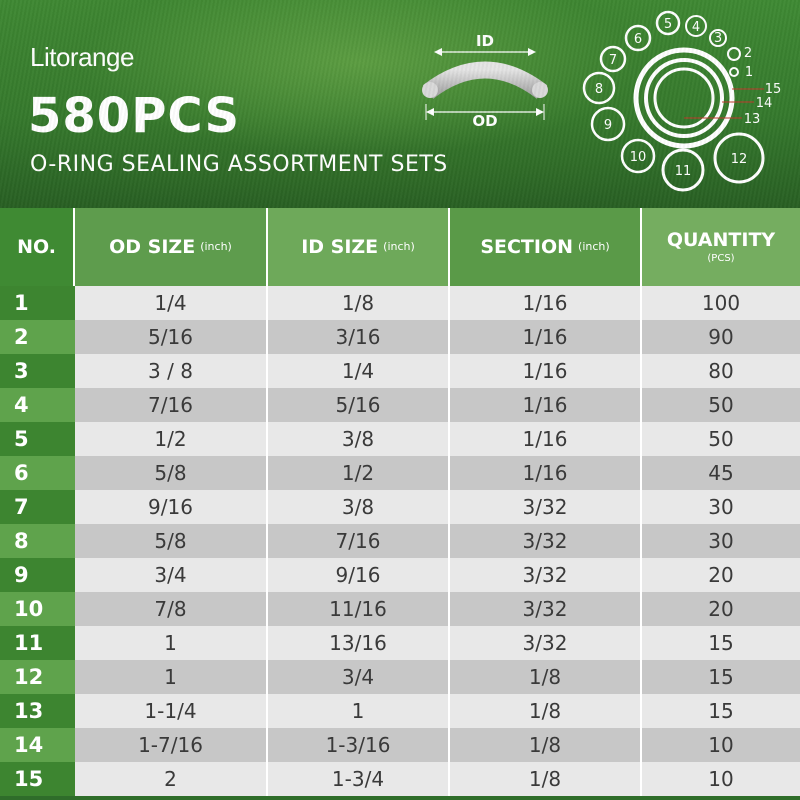  I want to click on od-size-cell: 5/8, so click(171, 541).